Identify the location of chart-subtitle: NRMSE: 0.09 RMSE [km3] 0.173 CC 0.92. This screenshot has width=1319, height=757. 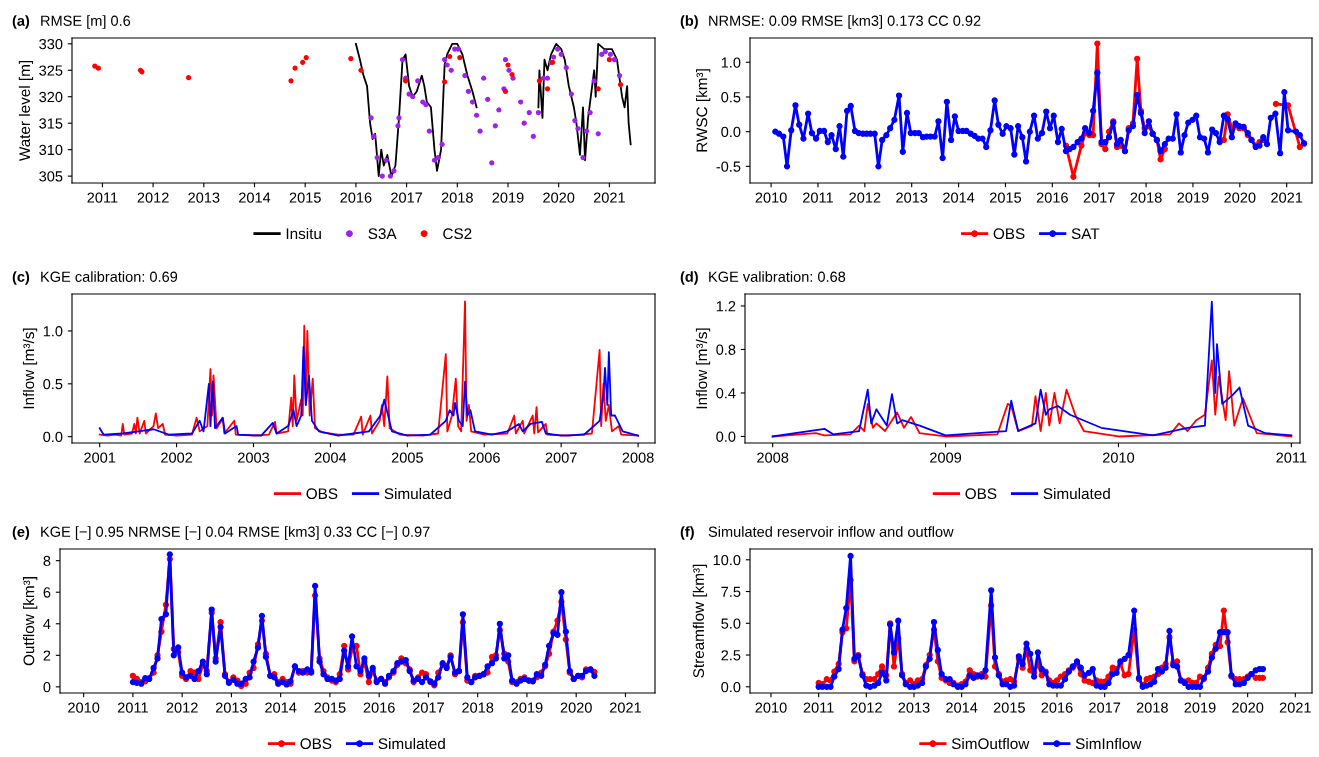
(845, 22).